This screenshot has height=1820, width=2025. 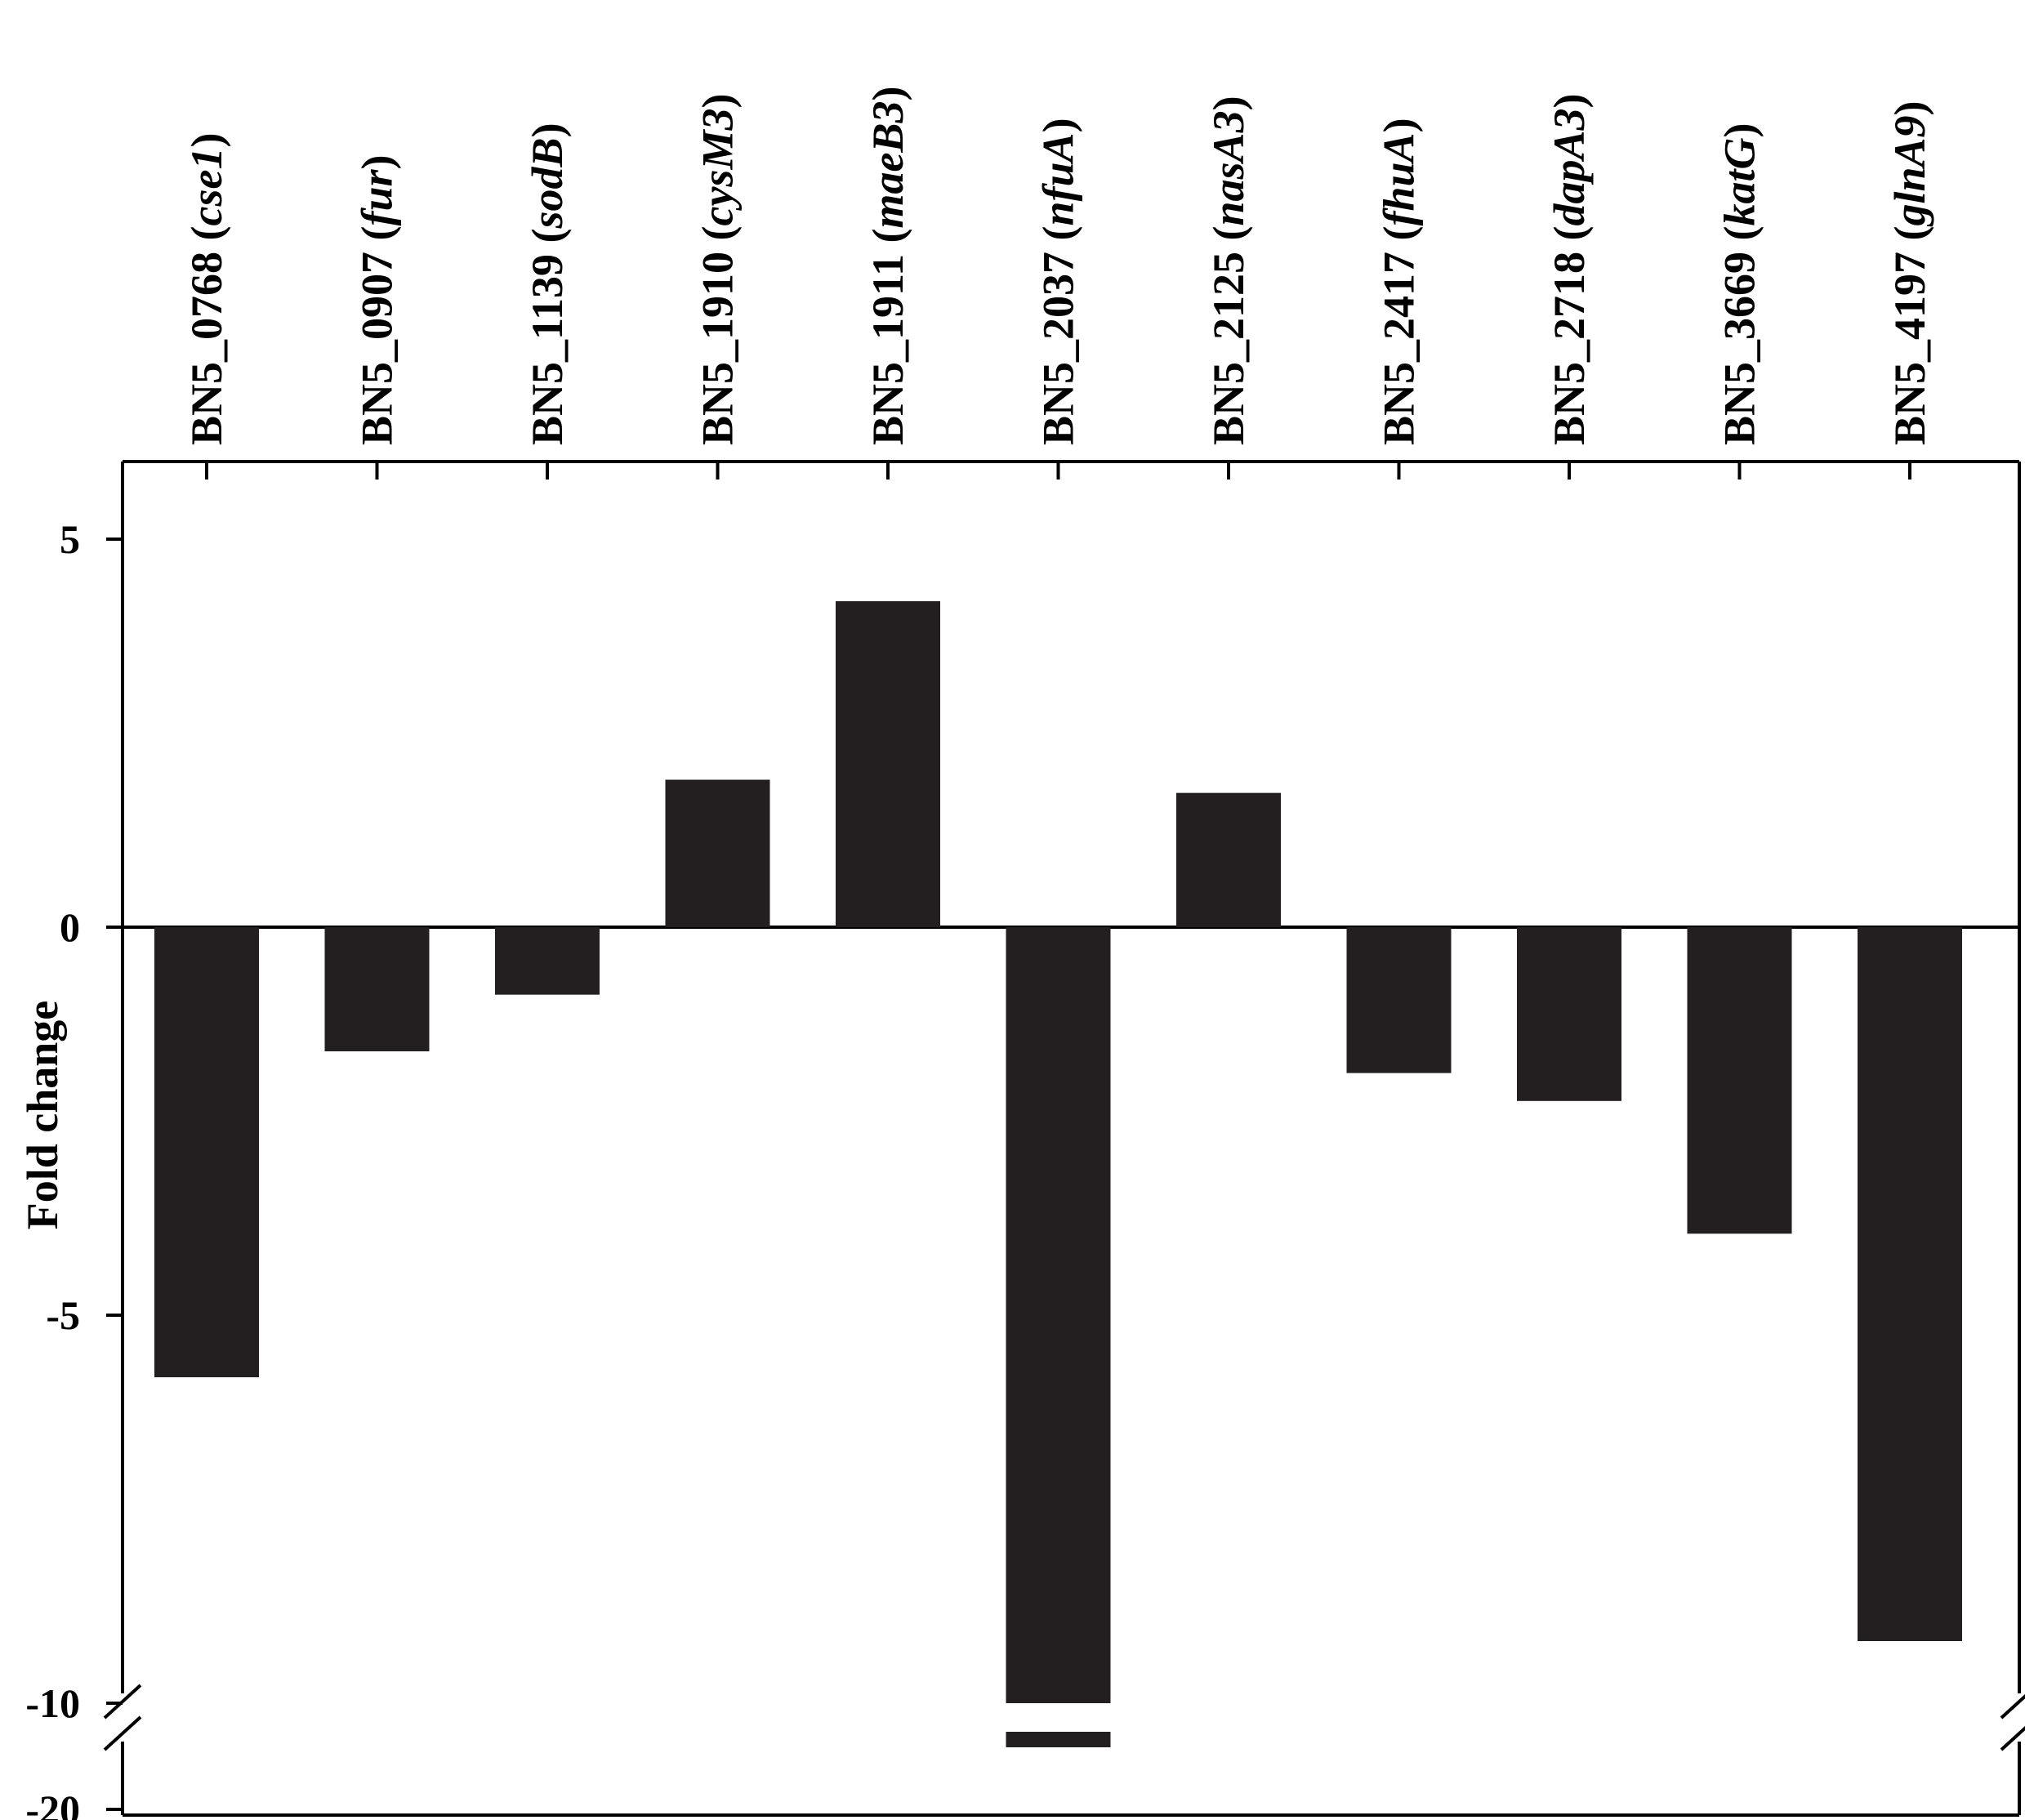 I want to click on y-tick-label: -5, so click(x=63, y=1315).